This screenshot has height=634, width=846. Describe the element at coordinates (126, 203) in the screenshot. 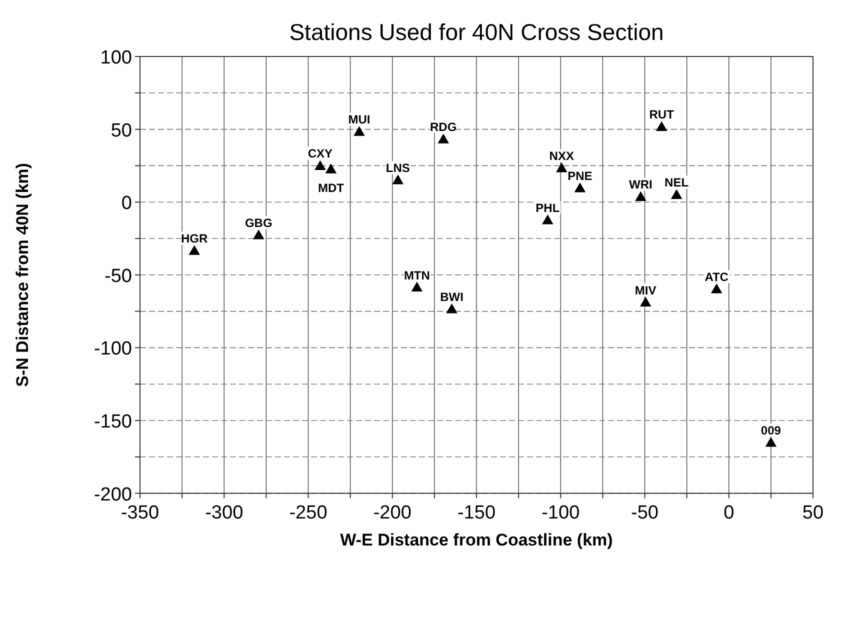

I see `y-tick-label: 0` at that location.